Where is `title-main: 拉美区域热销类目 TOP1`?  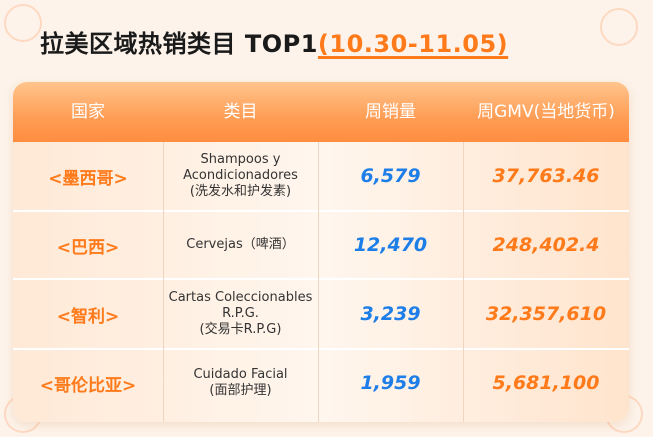
title-main: 拉美区域热销类目 TOP1 is located at coordinates (179, 44).